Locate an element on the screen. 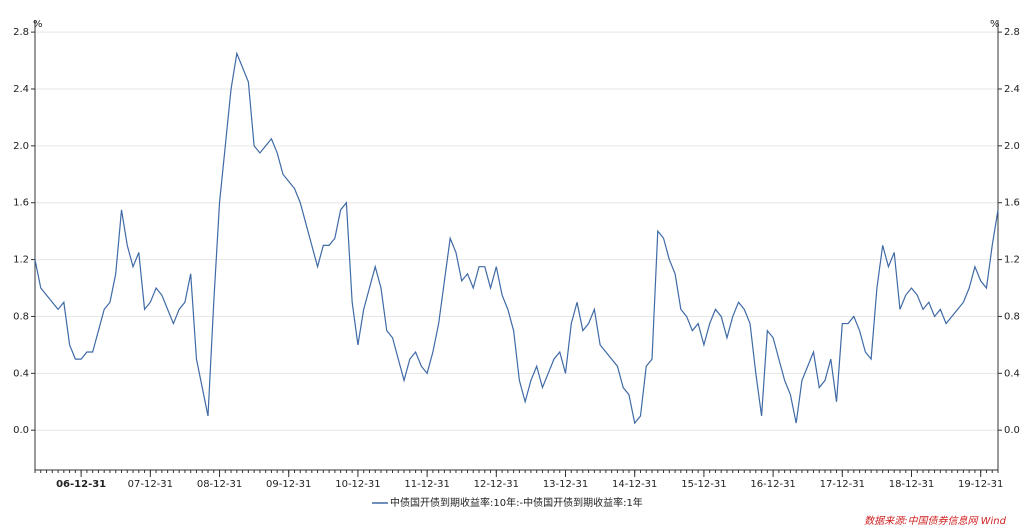 The image size is (1032, 531). y-tick-label: 2.8 is located at coordinates (21, 32).